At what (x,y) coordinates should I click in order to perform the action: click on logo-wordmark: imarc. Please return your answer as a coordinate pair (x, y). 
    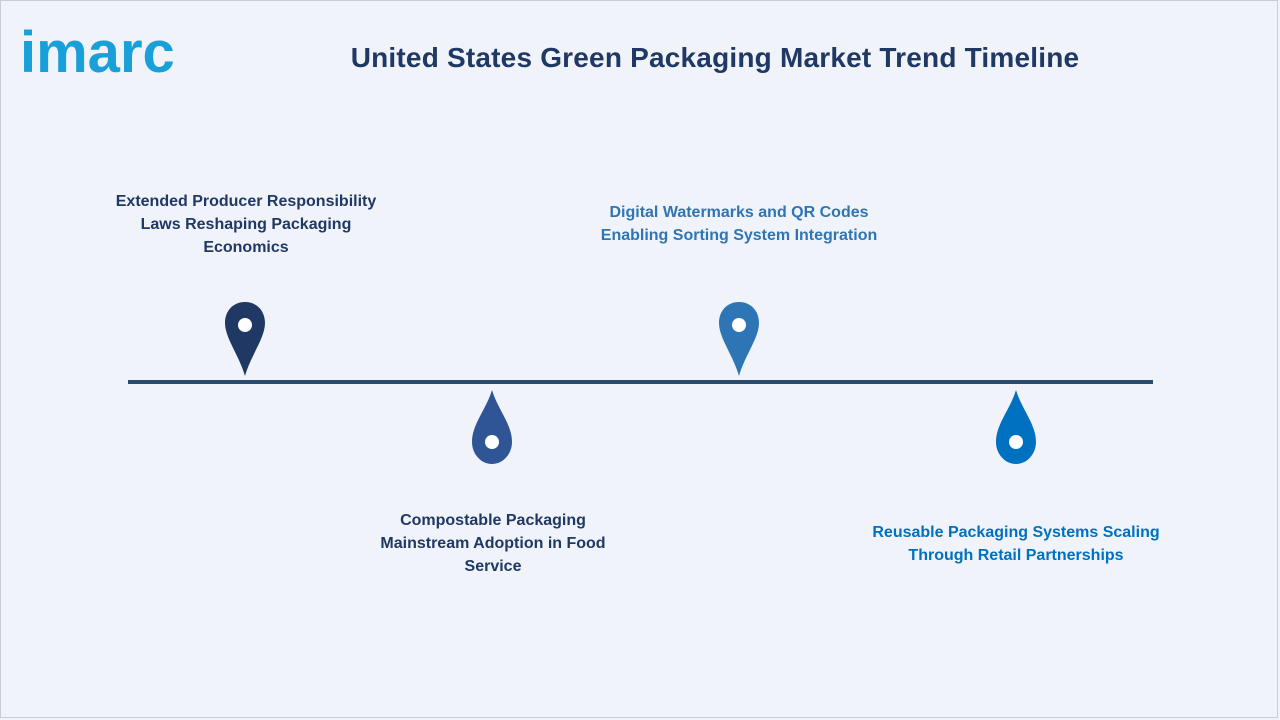
    Looking at the image, I should click on (97, 52).